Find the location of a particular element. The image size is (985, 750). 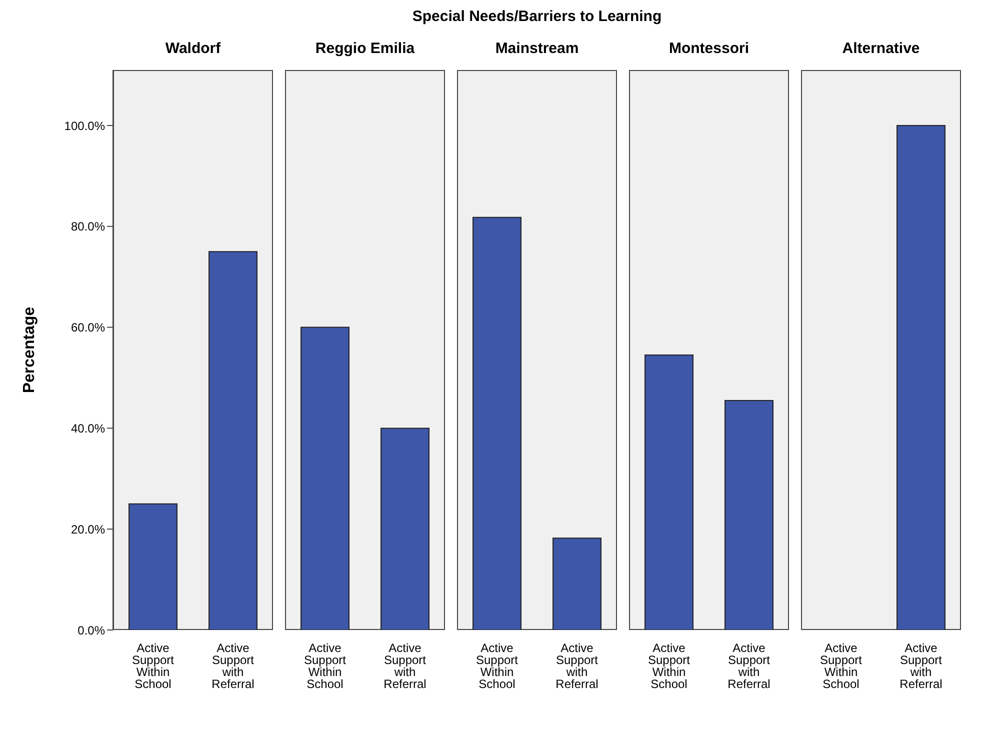

y-axis-title: Percentage is located at coordinates (30, 350).